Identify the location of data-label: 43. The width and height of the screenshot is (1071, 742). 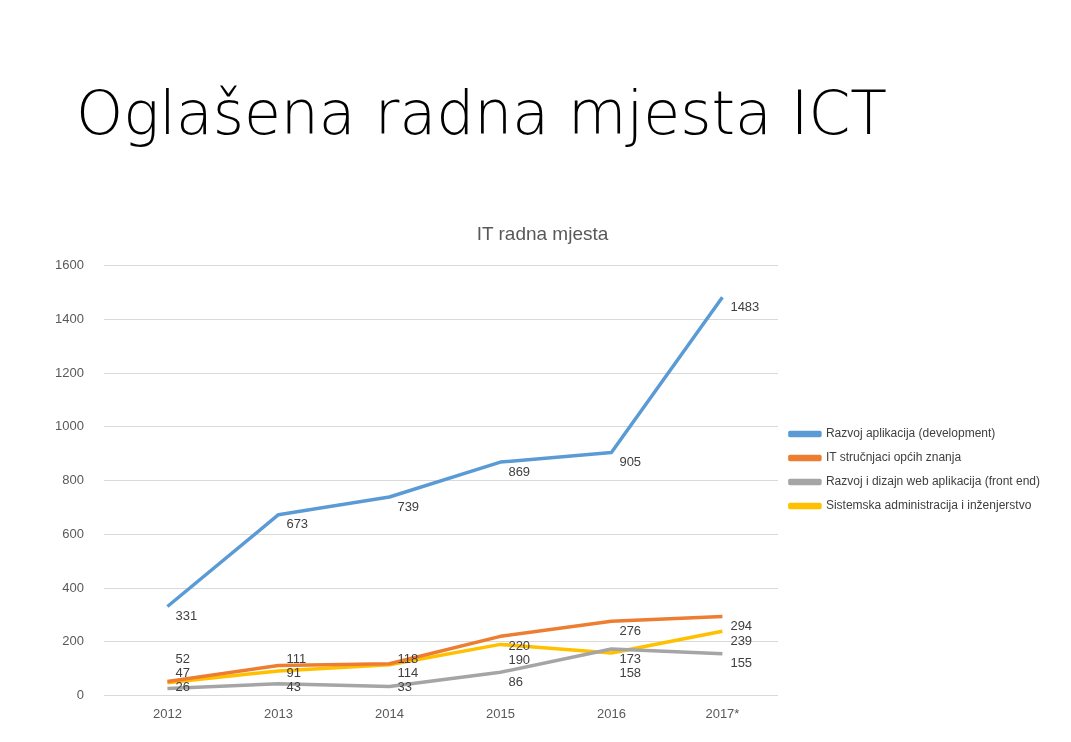
(293, 686).